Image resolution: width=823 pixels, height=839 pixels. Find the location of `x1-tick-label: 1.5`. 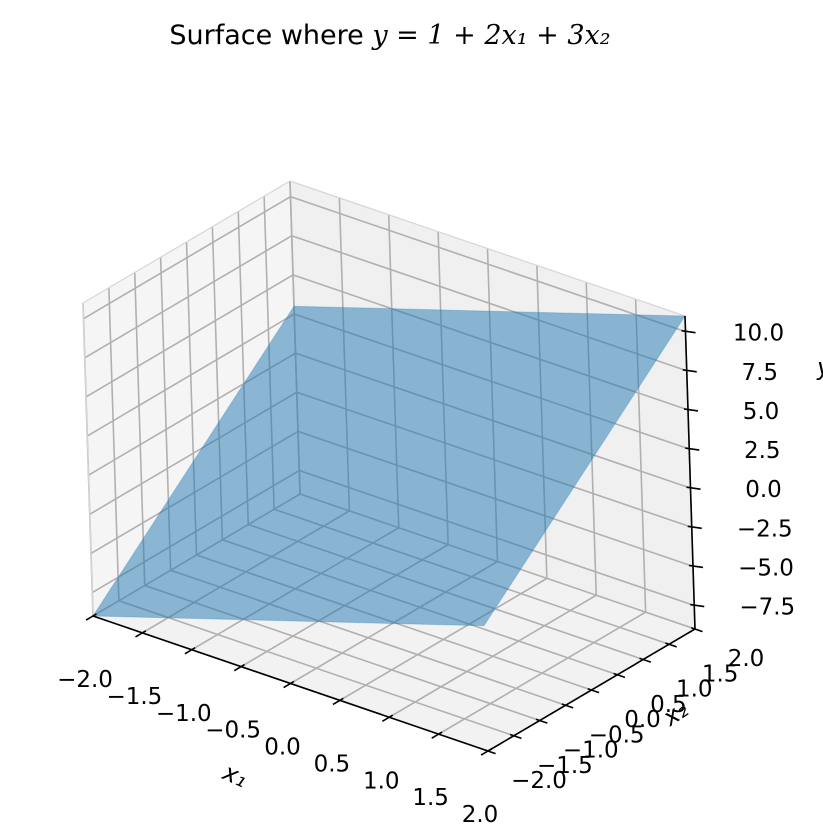

x1-tick-label: 1.5 is located at coordinates (430, 798).